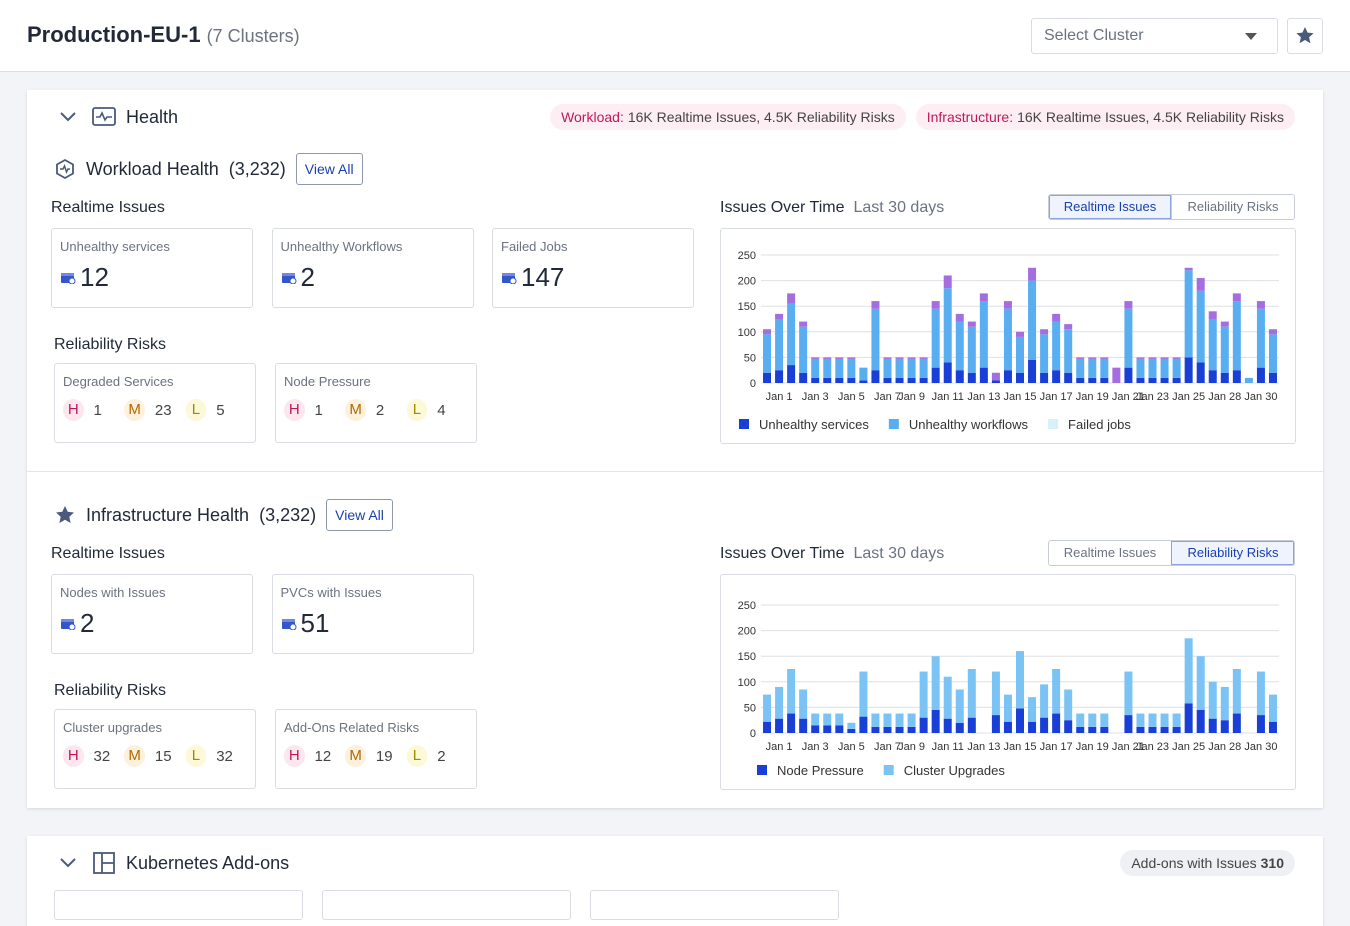 Image resolution: width=1350 pixels, height=926 pixels. I want to click on chart-title-row: Issues Over Time Last 30 days, so click(832, 554).